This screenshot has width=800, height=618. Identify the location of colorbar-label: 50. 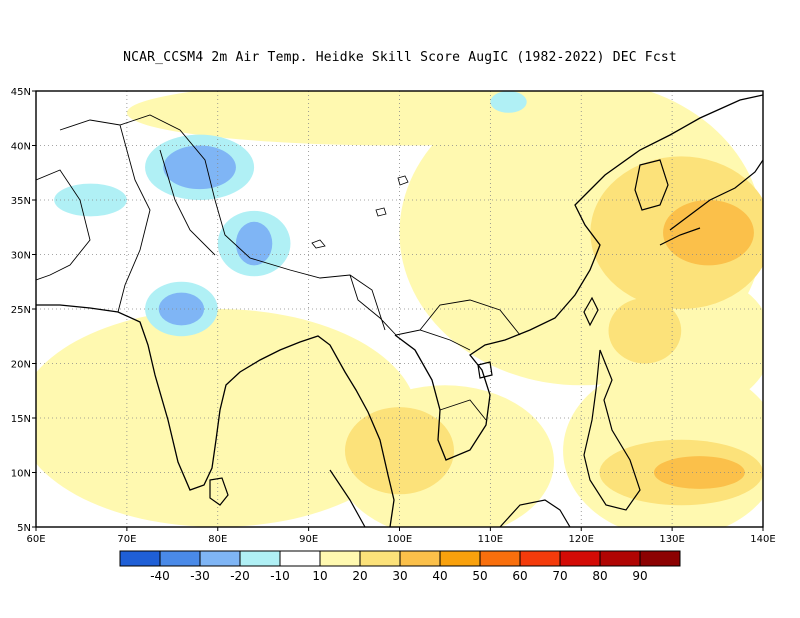
(479, 576).